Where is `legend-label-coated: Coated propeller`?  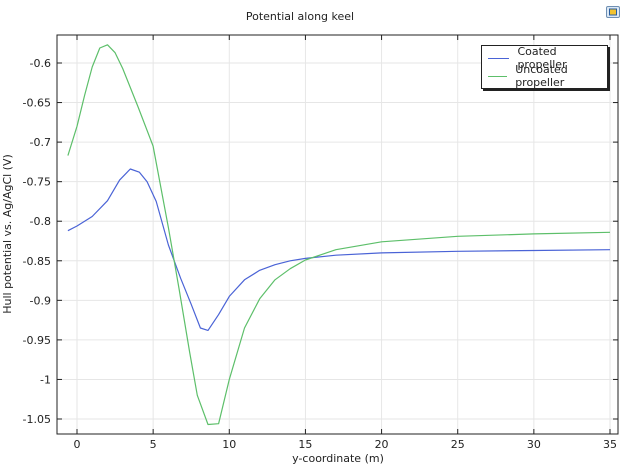
legend-label-coated: Coated propeller is located at coordinates (542, 58).